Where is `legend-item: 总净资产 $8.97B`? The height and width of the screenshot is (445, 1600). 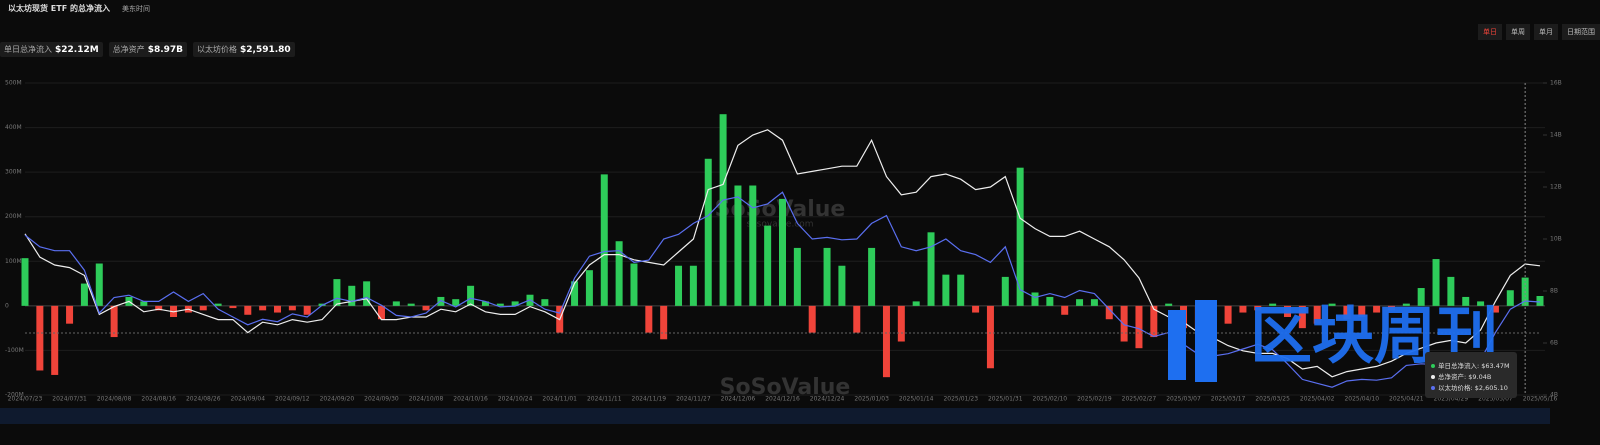 legend-item: 总净资产 $8.97B is located at coordinates (148, 49).